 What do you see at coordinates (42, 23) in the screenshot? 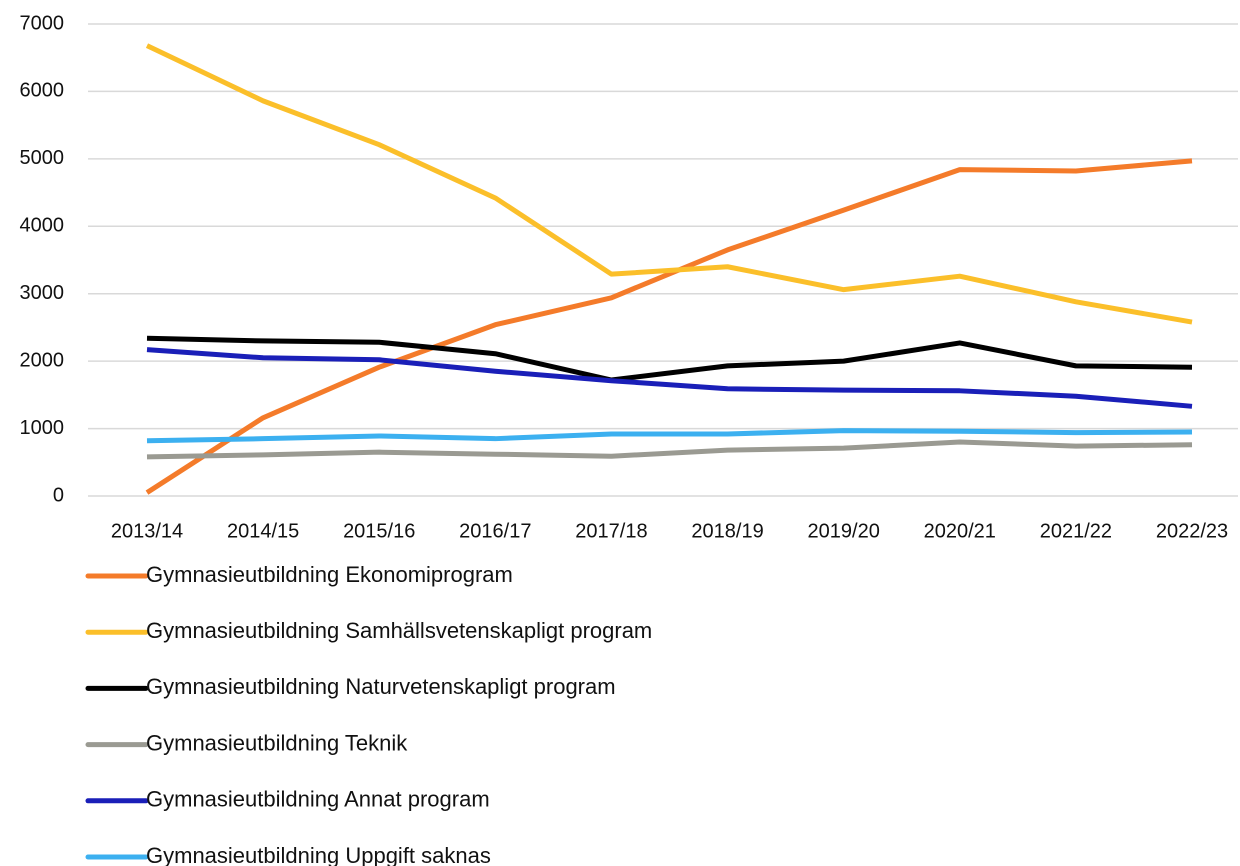
I see `y-tick-label: 7000` at bounding box center [42, 23].